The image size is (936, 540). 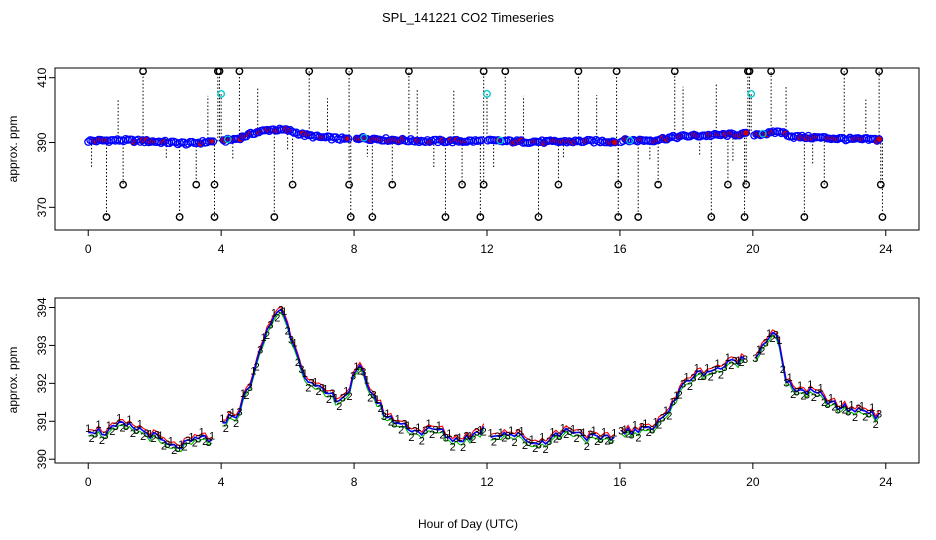 I want to click on top-y-tick-label: 410, so click(x=42, y=77).